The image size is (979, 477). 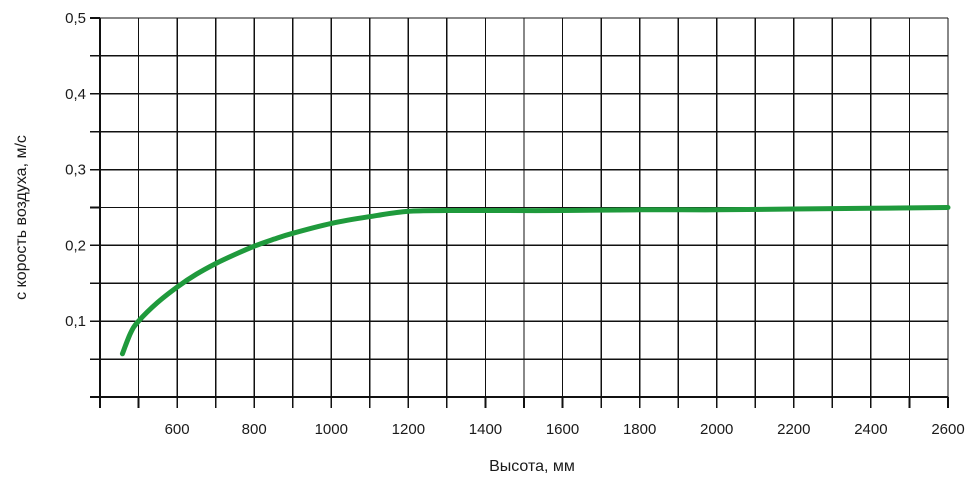 What do you see at coordinates (331, 429) in the screenshot?
I see `x-tick-label: 1000` at bounding box center [331, 429].